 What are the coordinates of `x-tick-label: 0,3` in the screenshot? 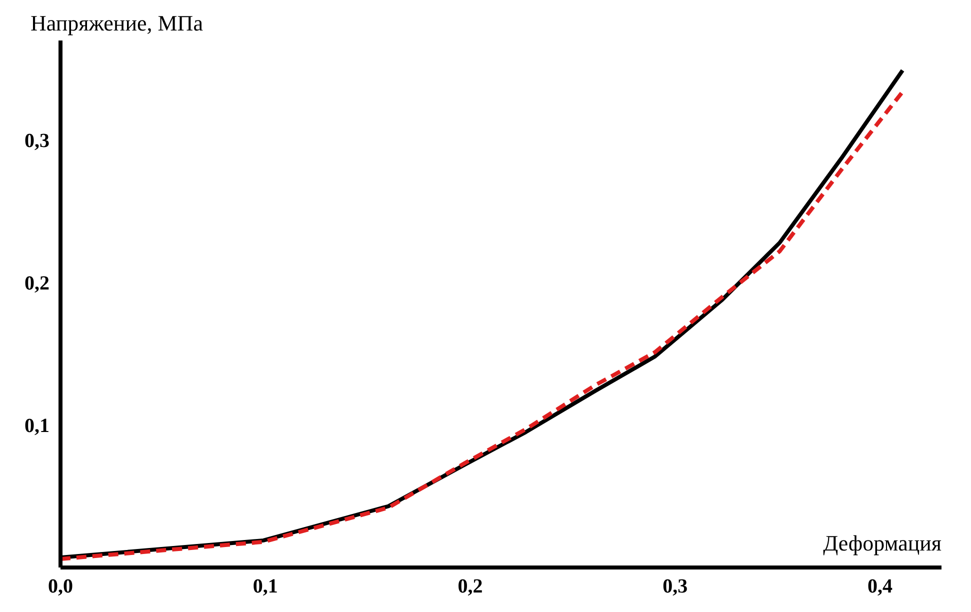 It's located at (675, 587).